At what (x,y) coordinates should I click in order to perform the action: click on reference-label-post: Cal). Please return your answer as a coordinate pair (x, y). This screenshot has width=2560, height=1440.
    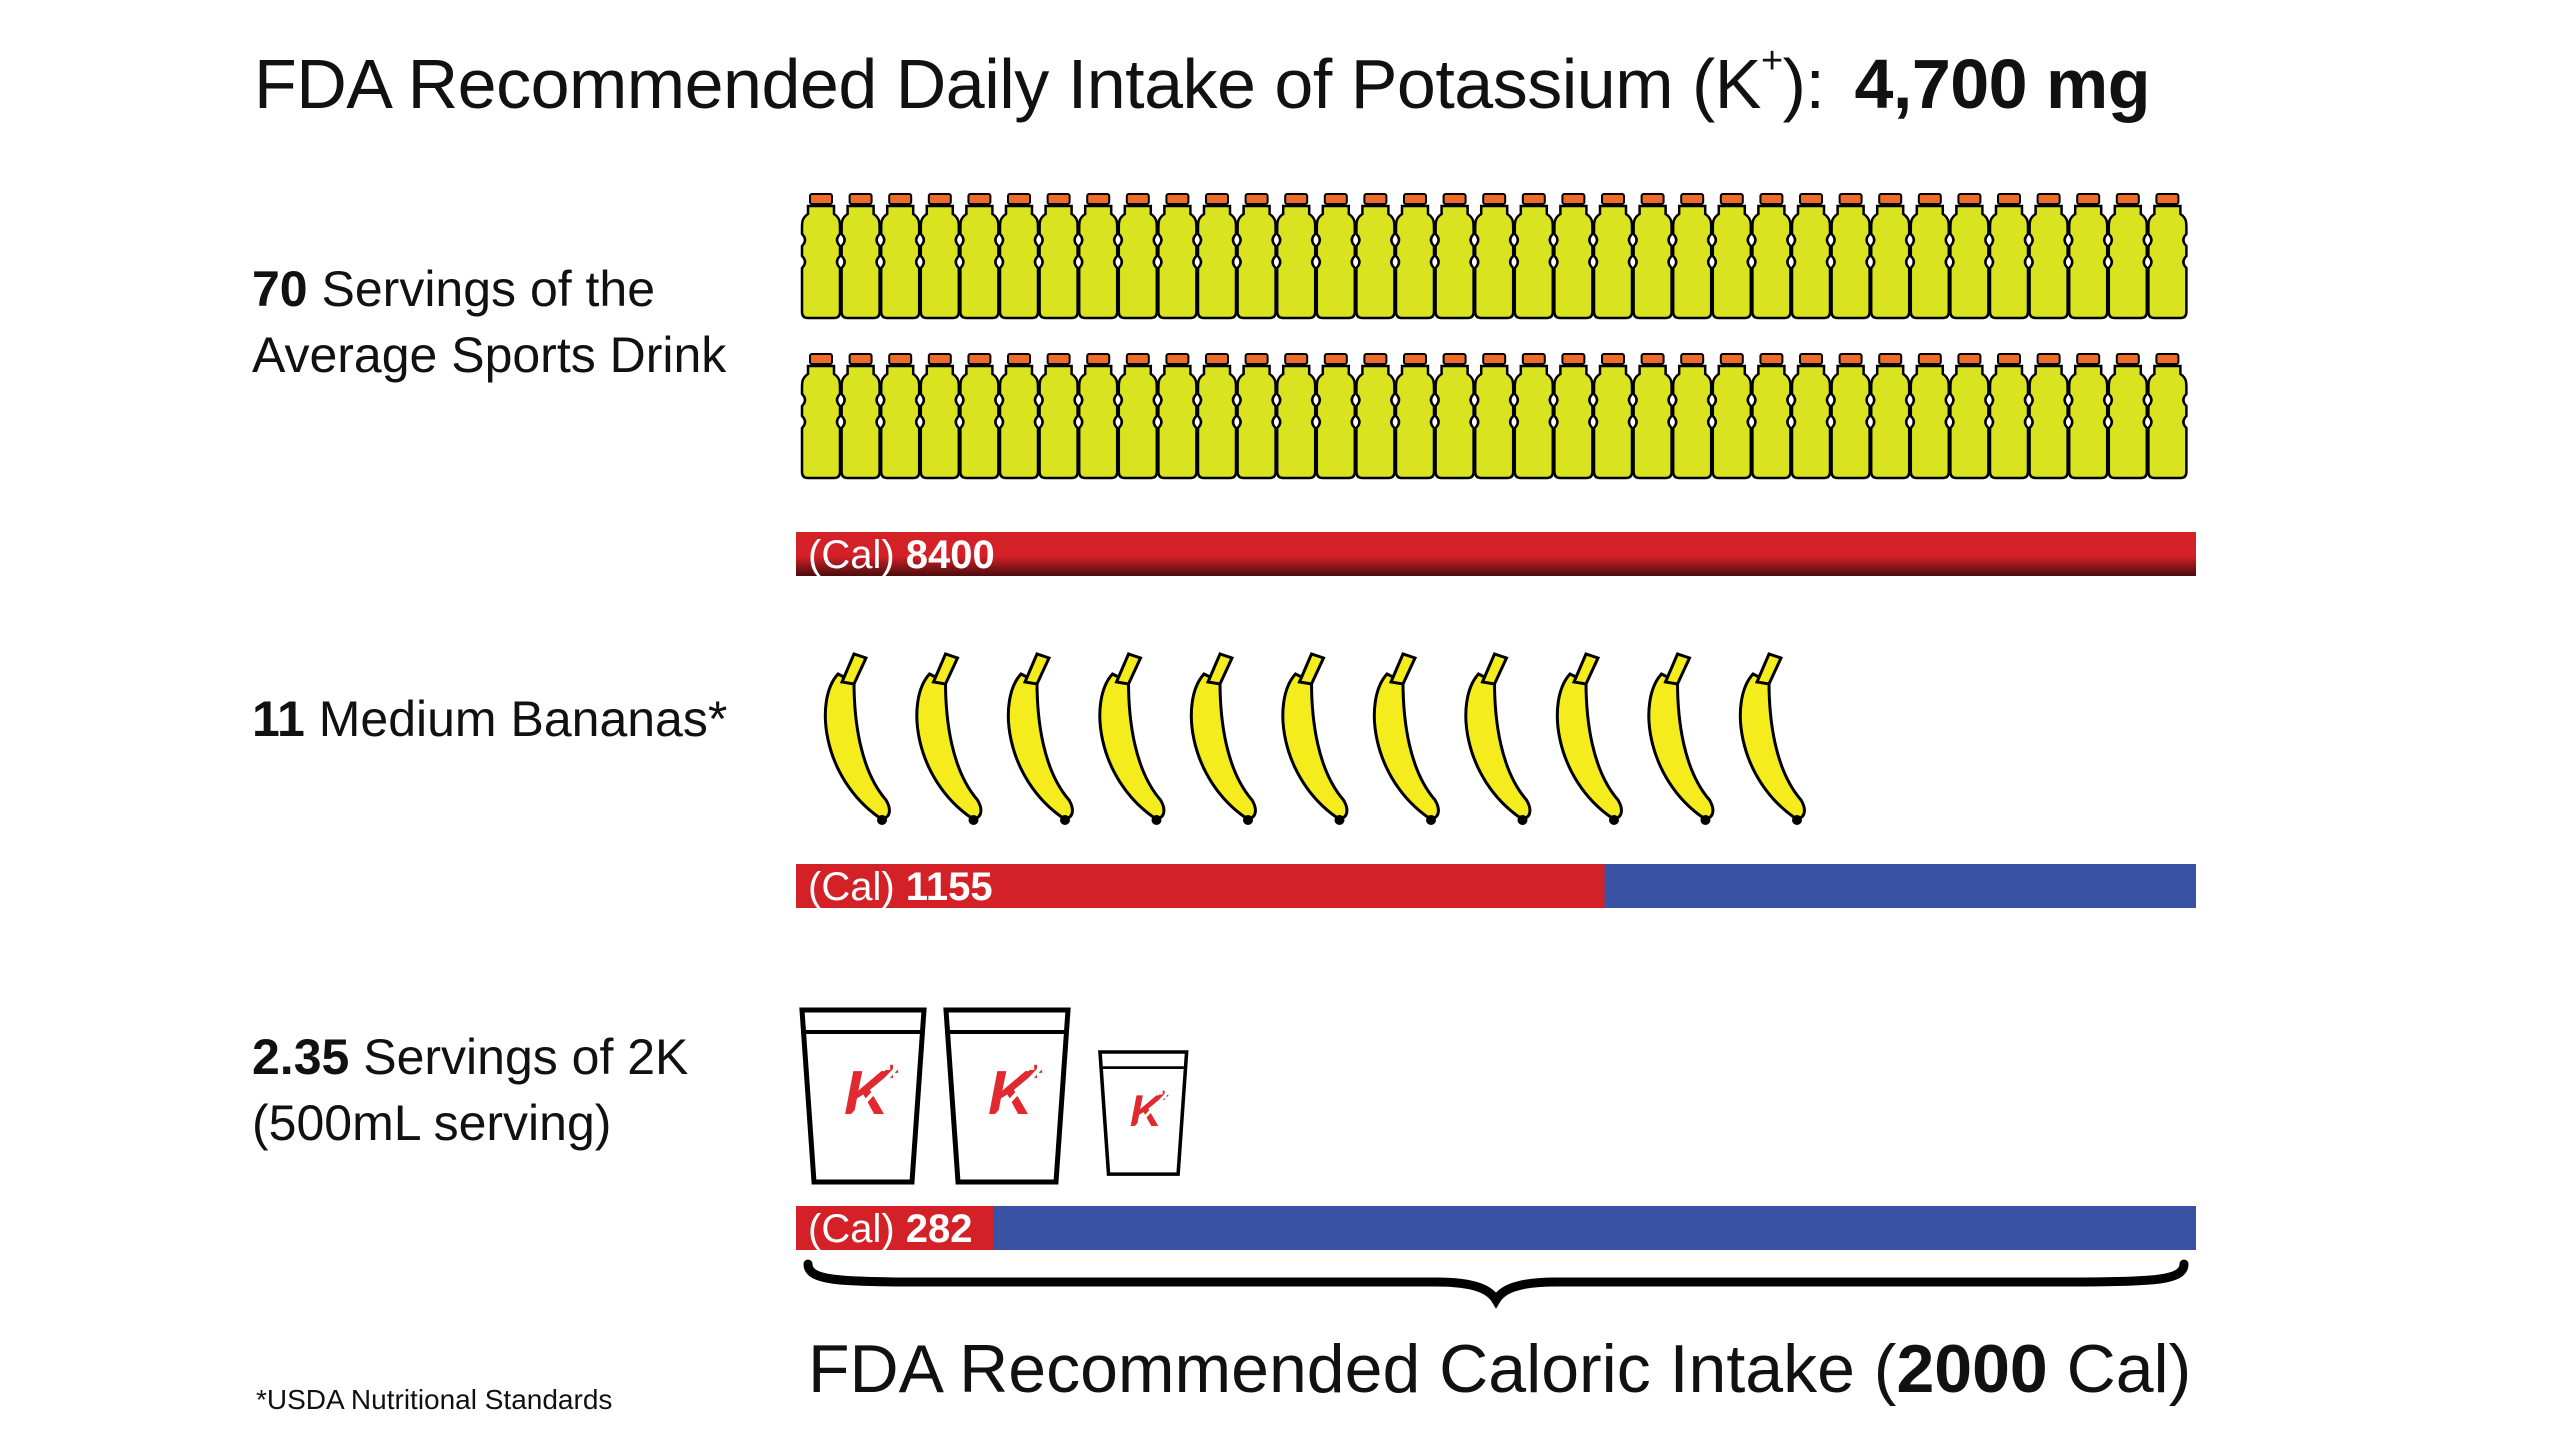
    Looking at the image, I should click on (2119, 1369).